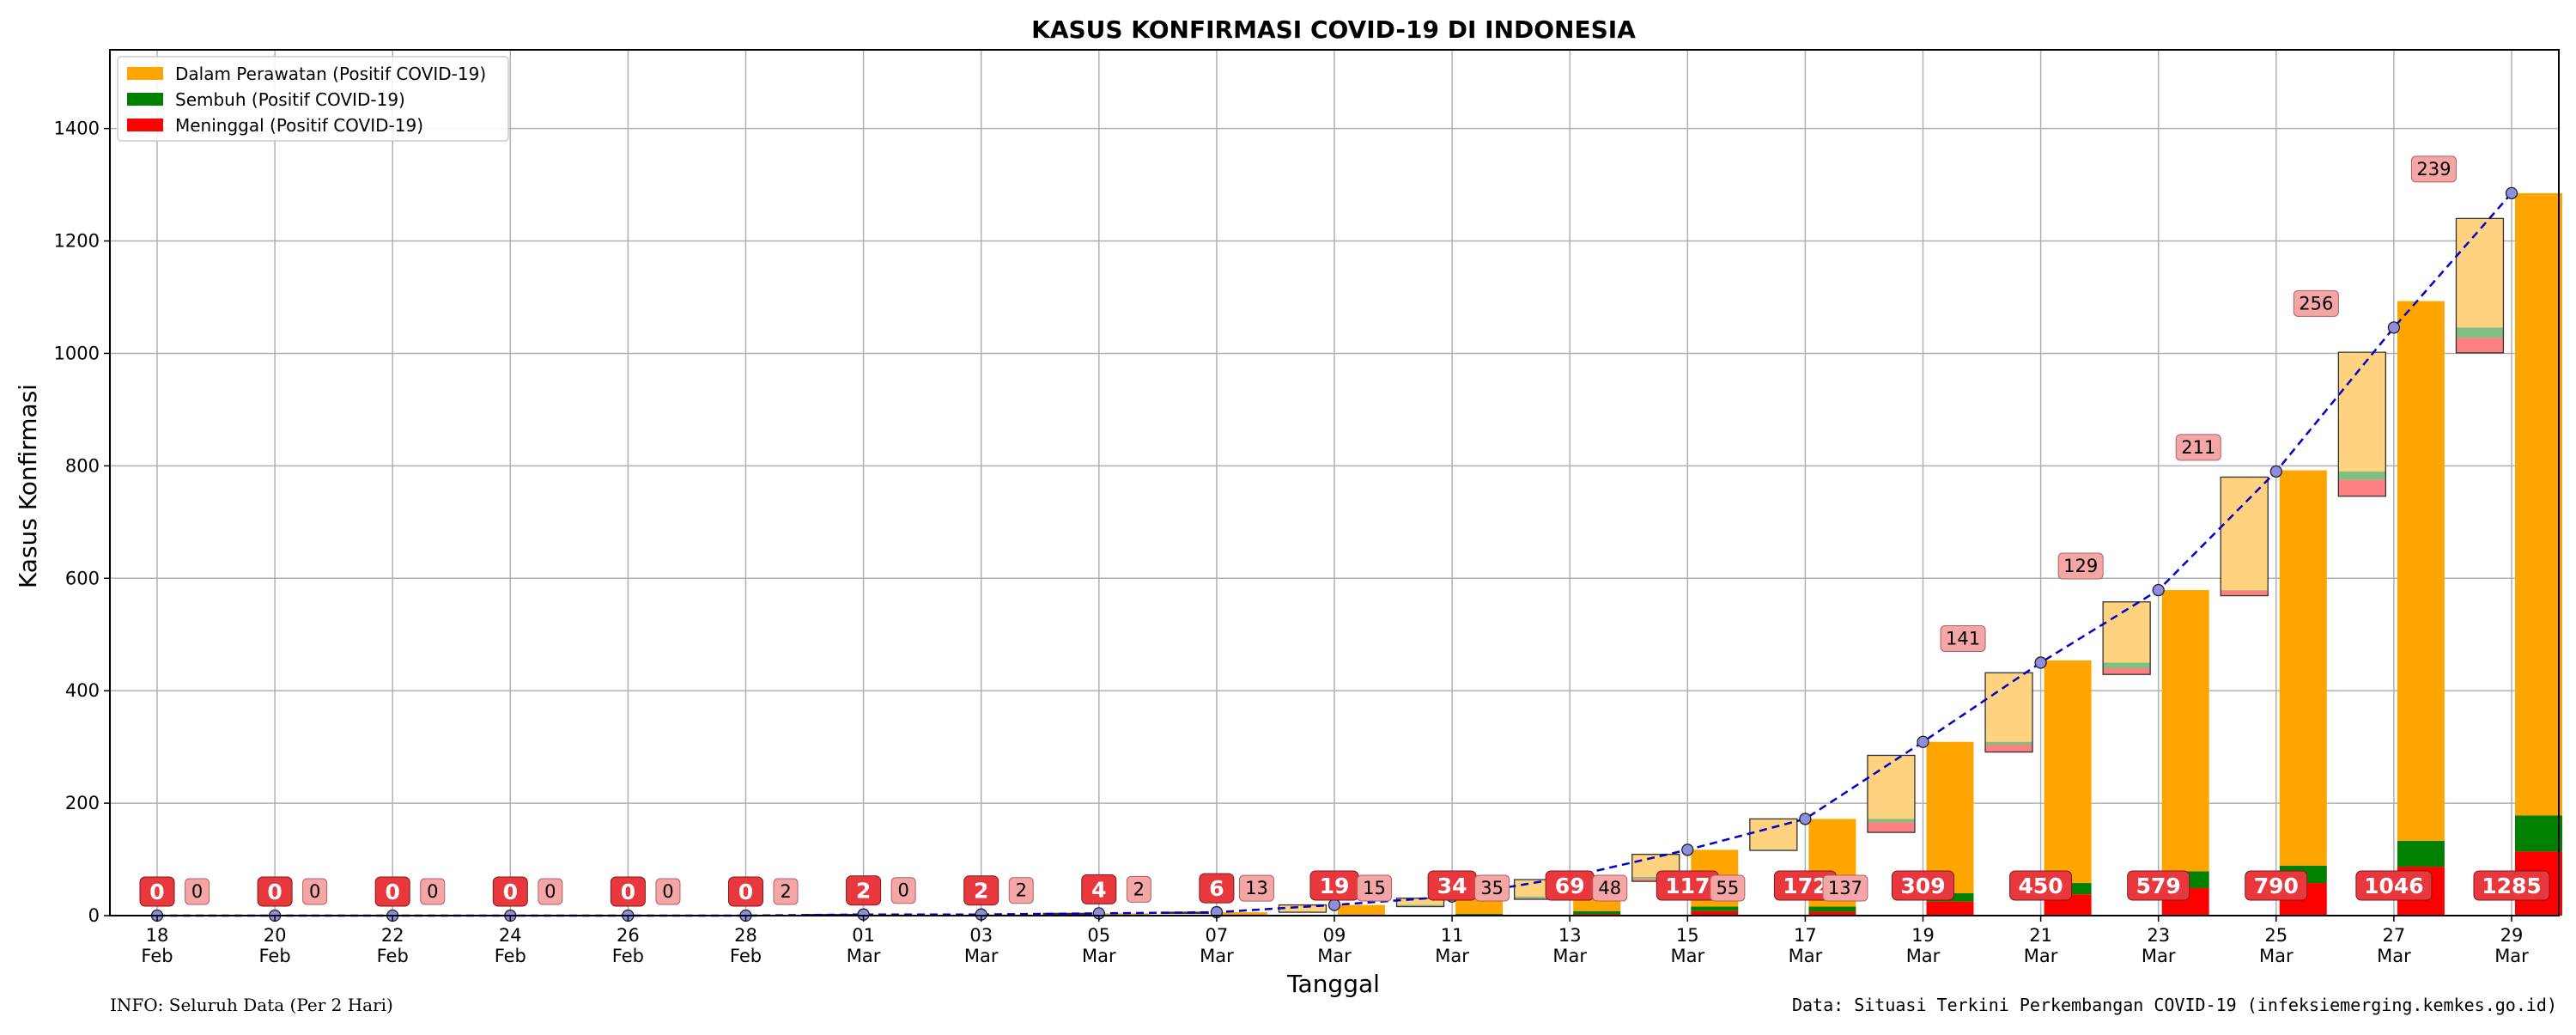 Image resolution: width=2576 pixels, height=1035 pixels. Describe the element at coordinates (77, 129) in the screenshot. I see `y-tick-label: 1400` at that location.